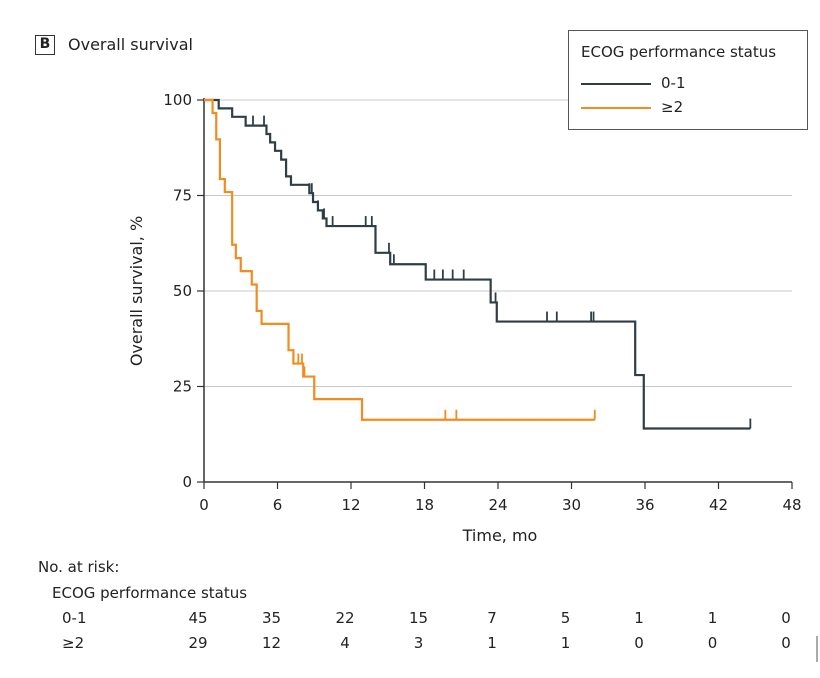 The width and height of the screenshot is (820, 678). What do you see at coordinates (791, 505) in the screenshot?
I see `x-tick-label-48: 48` at bounding box center [791, 505].